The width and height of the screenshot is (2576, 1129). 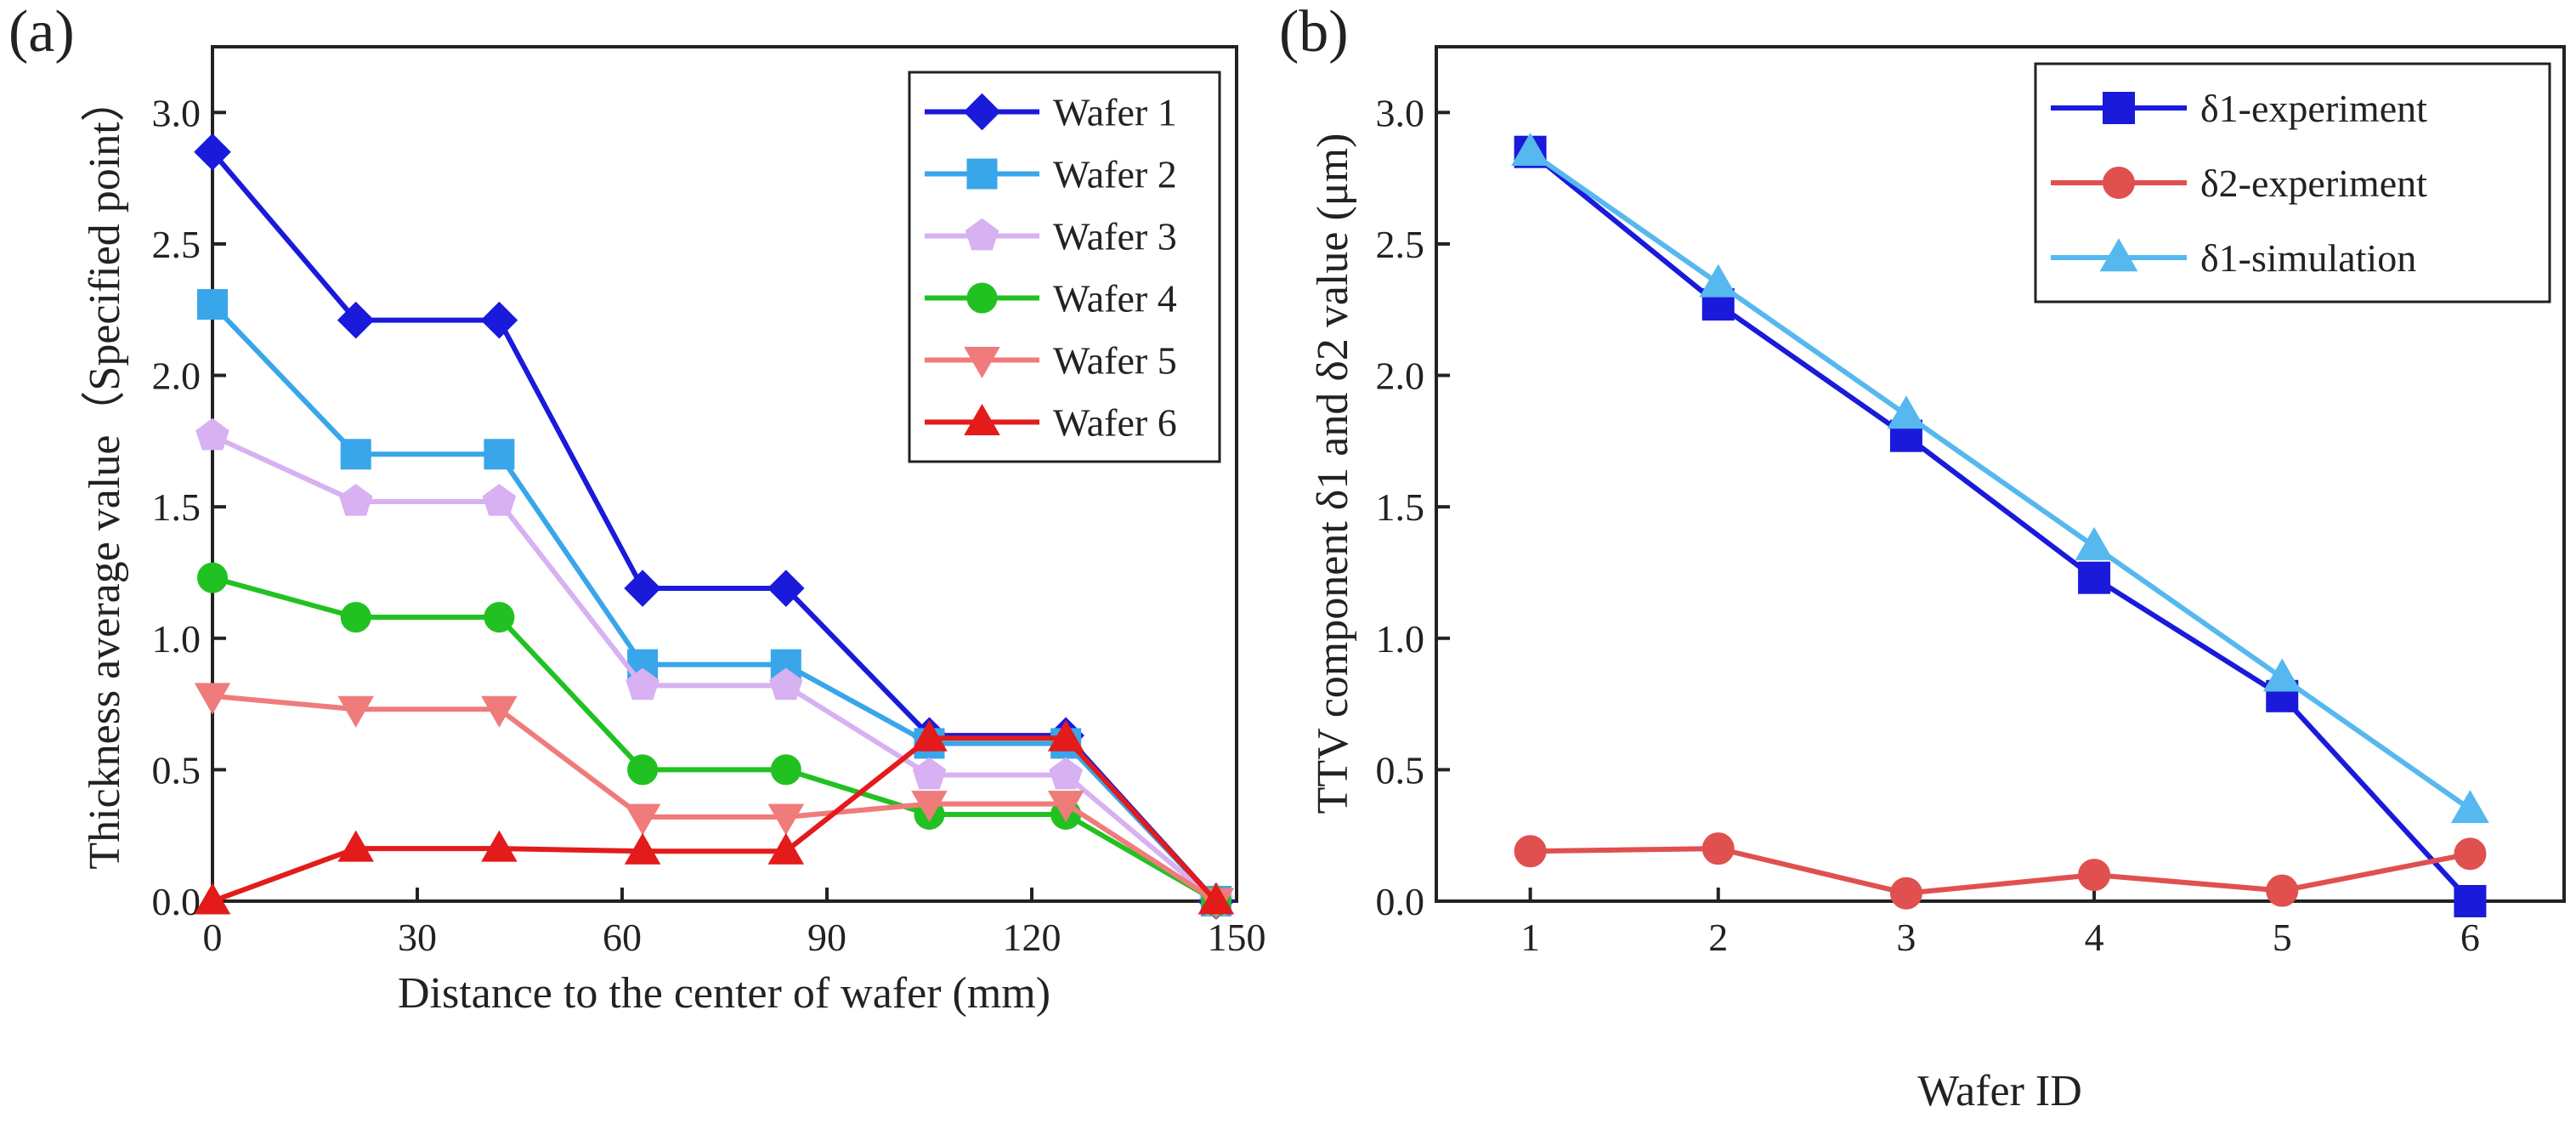 I want to click on series-δ2-experiment, so click(x=2000, y=871).